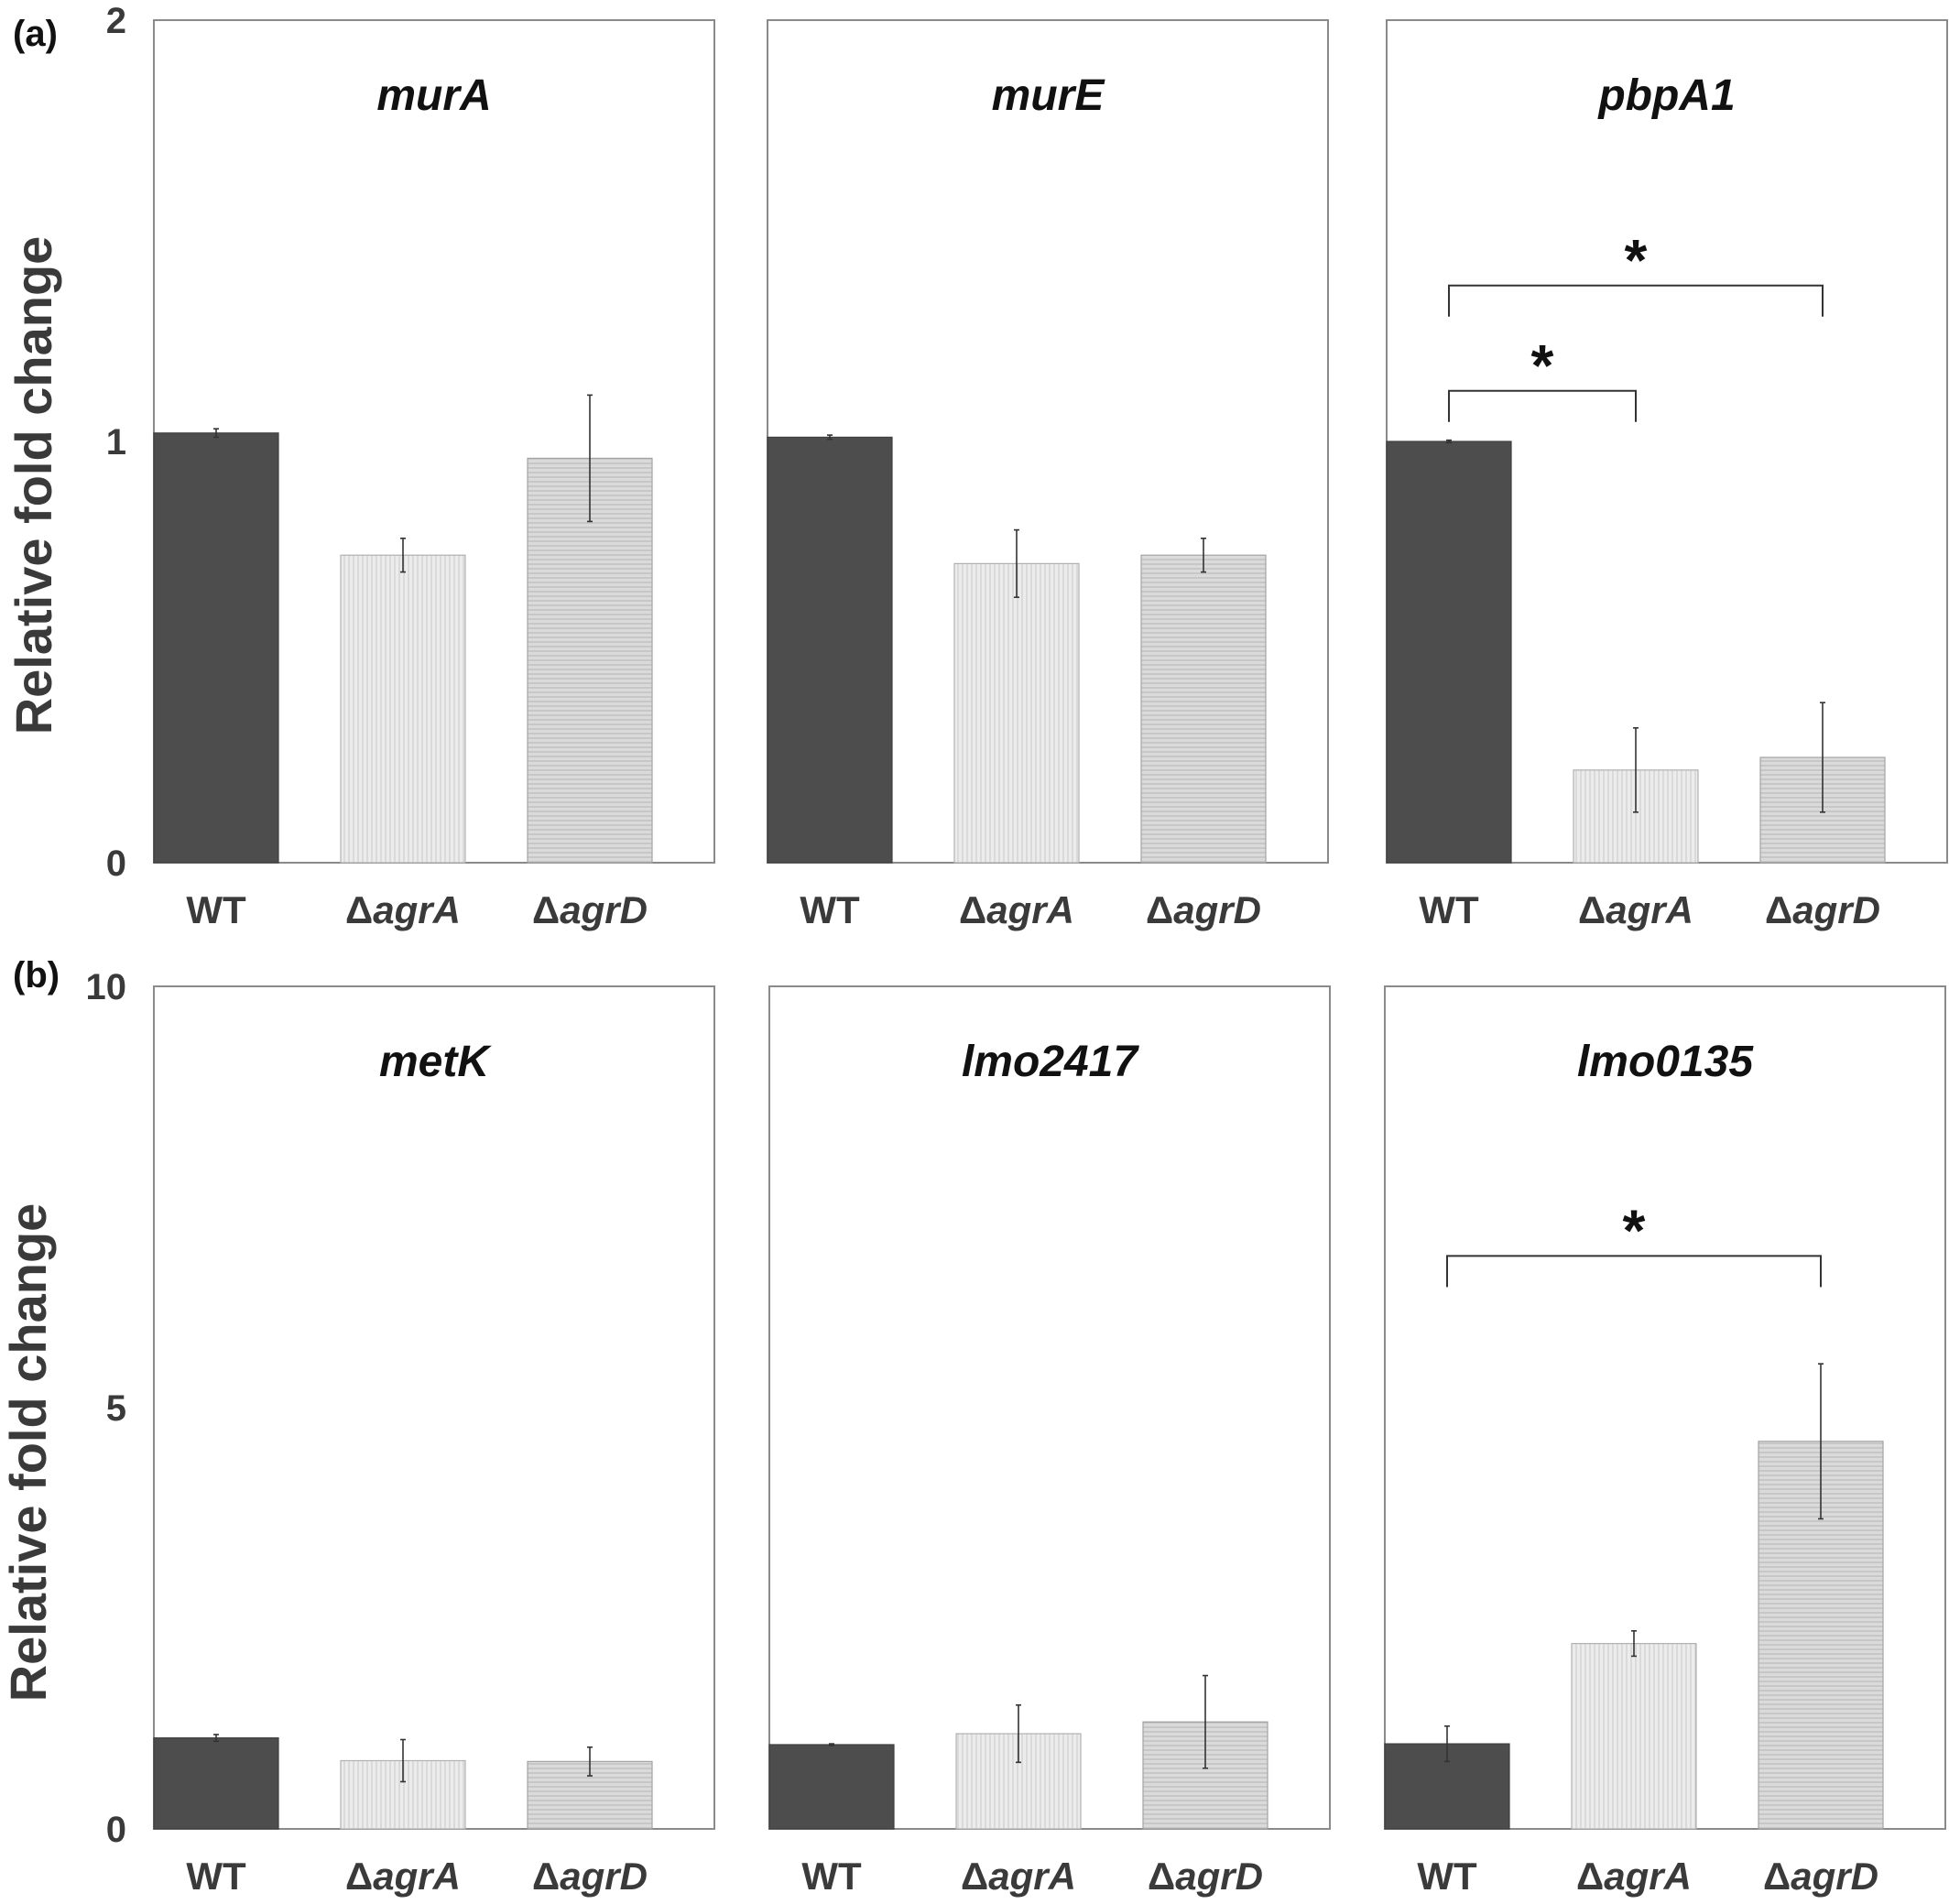 The height and width of the screenshot is (1904, 1949). Describe the element at coordinates (116, 21) in the screenshot. I see `y-tick-label: 2` at that location.